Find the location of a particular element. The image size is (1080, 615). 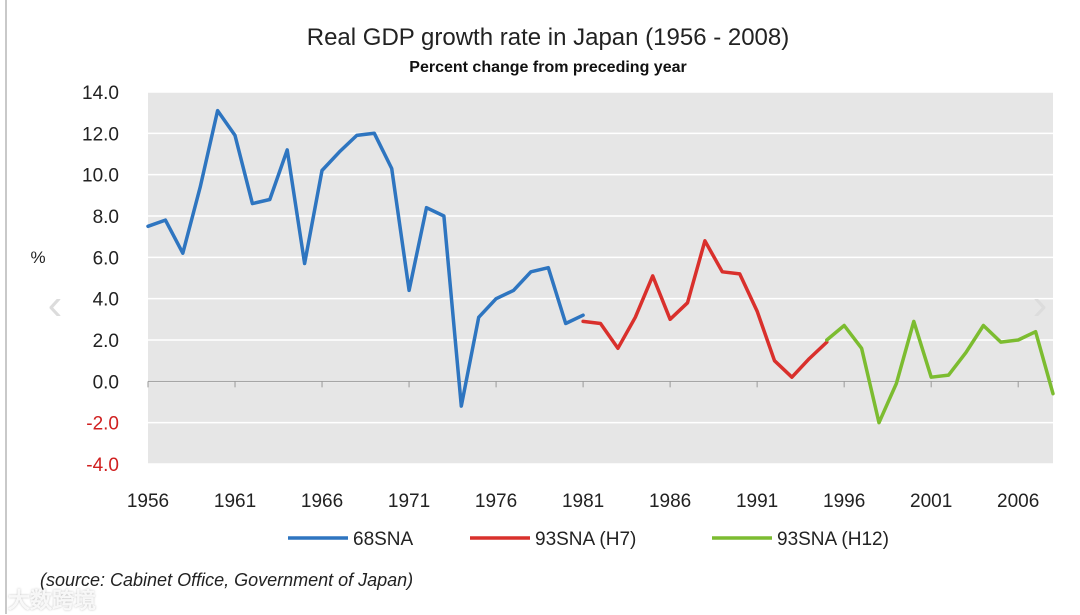

x-tick-label: 2001 is located at coordinates (931, 501).